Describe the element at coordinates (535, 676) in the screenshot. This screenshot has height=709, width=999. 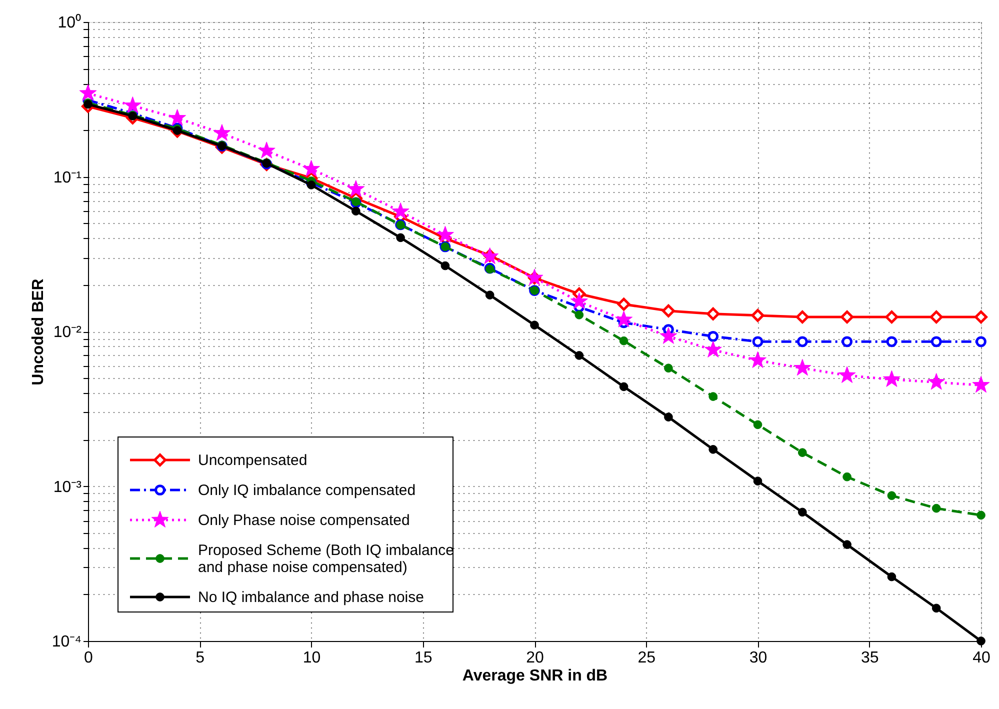
I see `x-axis-title: Average SNR in dB` at that location.